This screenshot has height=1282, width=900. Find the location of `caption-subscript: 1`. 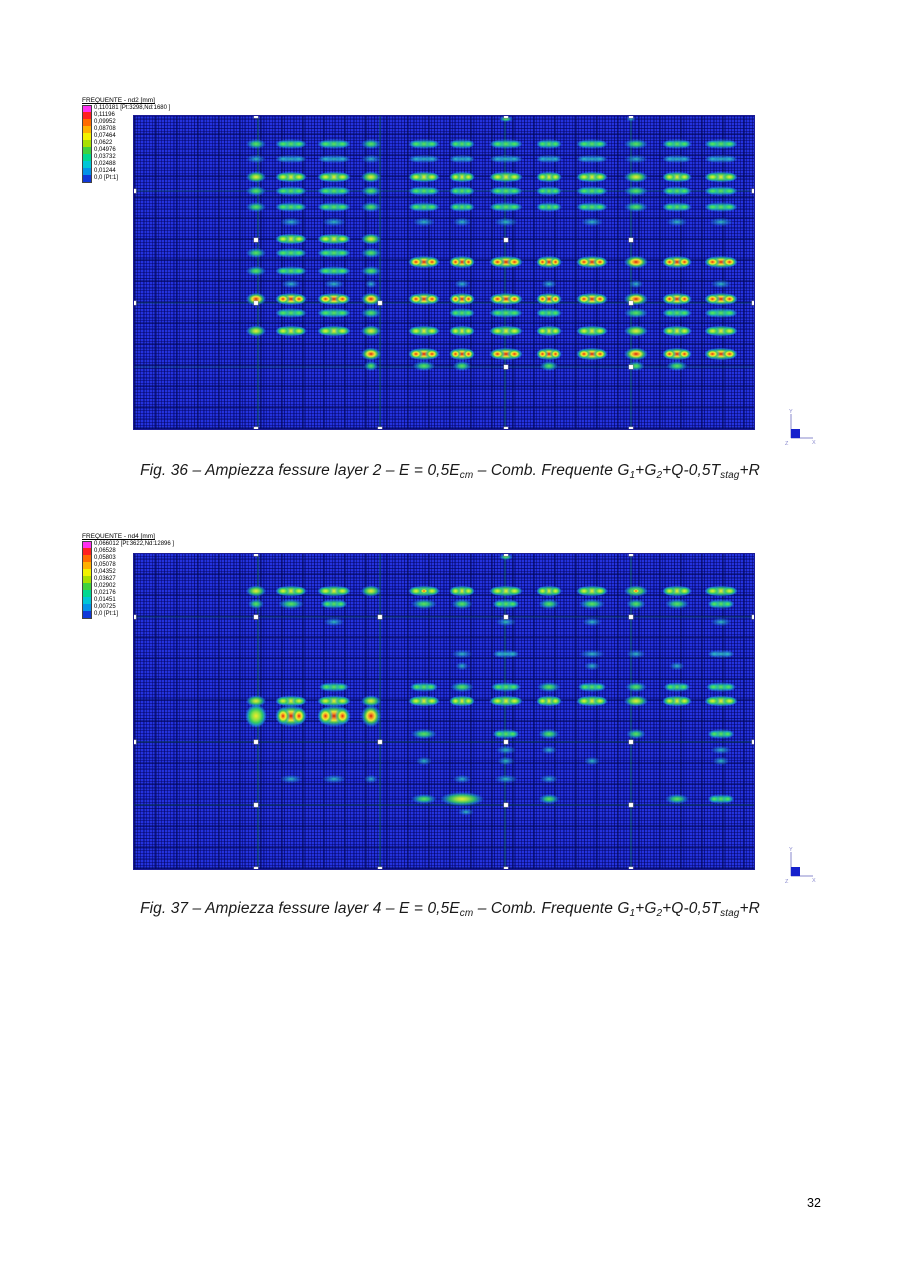

caption-subscript: 1 is located at coordinates (632, 913).